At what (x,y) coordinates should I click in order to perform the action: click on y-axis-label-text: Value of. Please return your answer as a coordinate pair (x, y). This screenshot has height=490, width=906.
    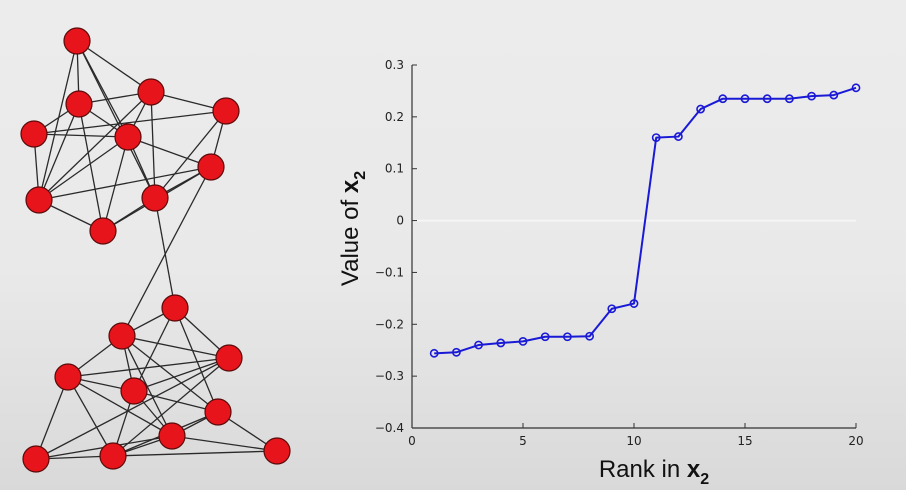
    Looking at the image, I should click on (350, 239).